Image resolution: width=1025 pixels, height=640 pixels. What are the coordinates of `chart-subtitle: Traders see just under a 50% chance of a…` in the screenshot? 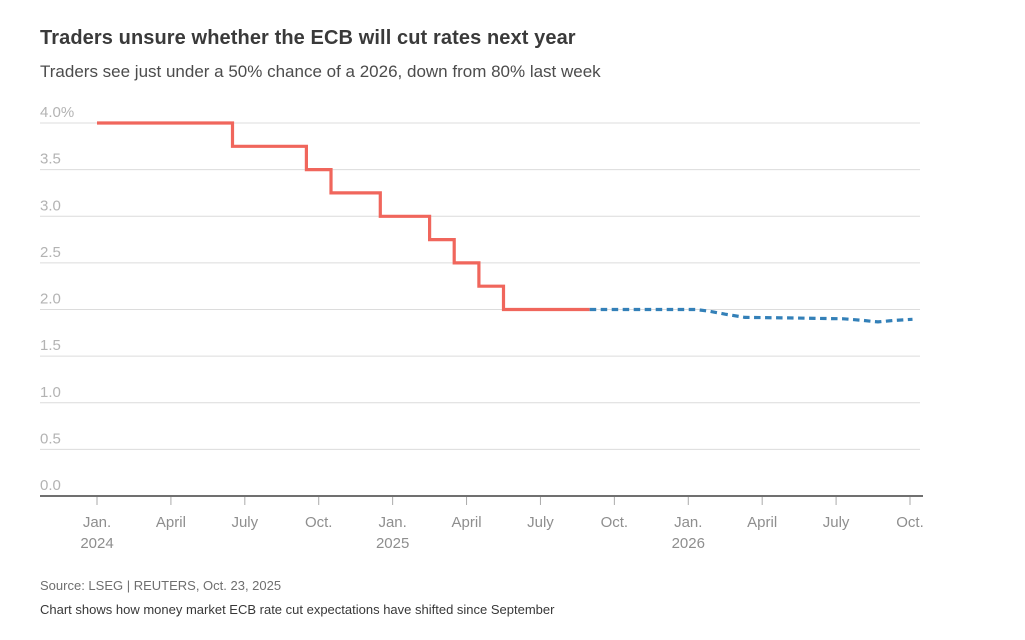 It's located at (320, 71).